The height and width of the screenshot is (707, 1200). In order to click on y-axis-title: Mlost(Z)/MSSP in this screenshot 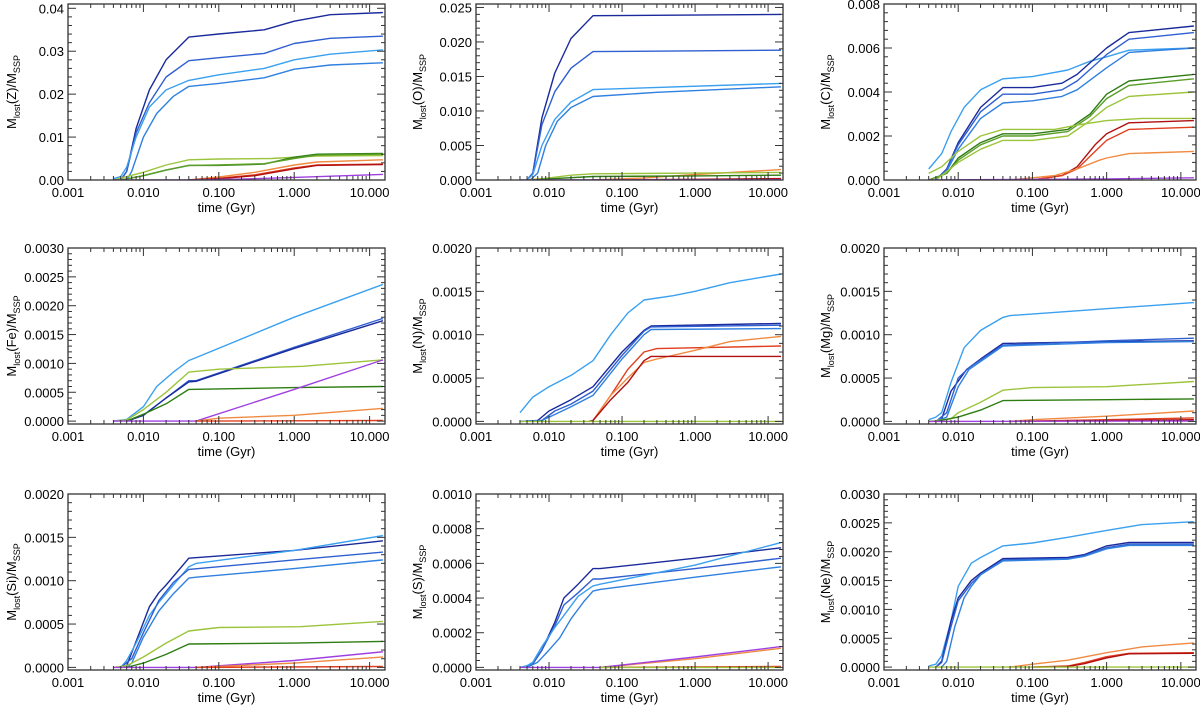, I will do `click(13, 92)`.